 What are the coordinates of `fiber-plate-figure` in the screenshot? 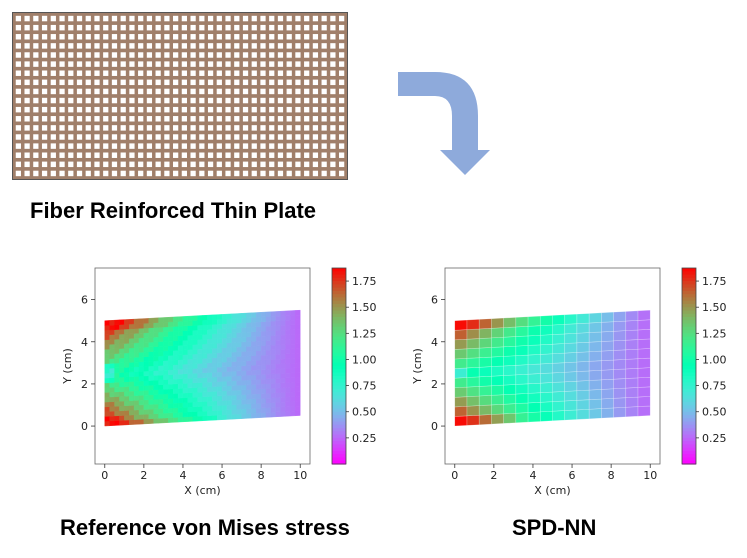 It's located at (180, 96).